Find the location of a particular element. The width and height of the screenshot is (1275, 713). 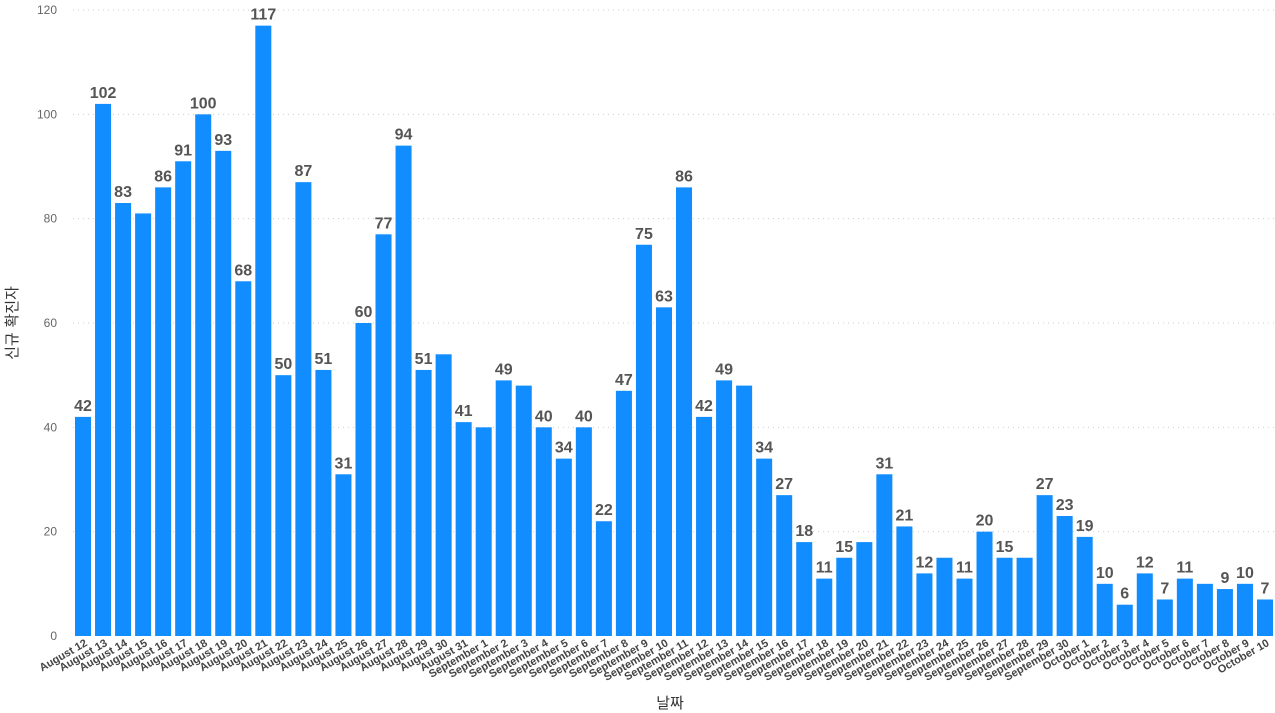

data-label: 63 is located at coordinates (664, 296).